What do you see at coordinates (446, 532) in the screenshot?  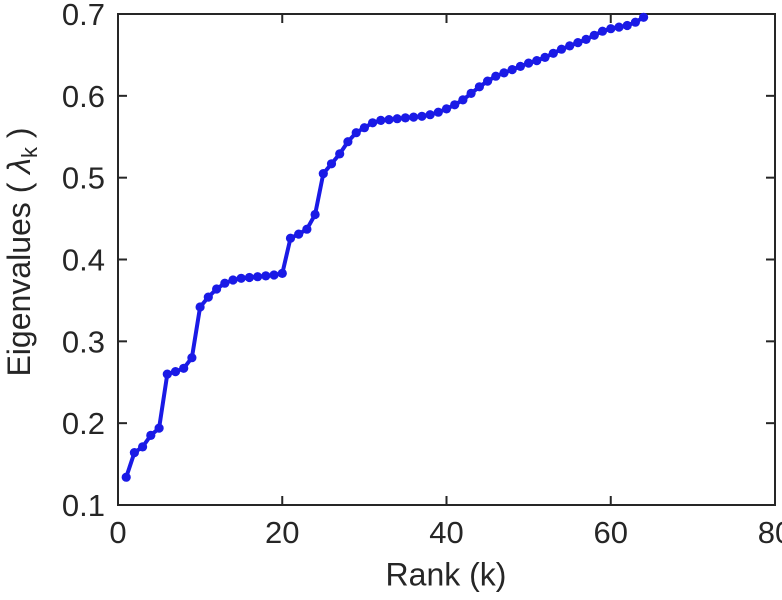 I see `x-tick-label: 40` at bounding box center [446, 532].